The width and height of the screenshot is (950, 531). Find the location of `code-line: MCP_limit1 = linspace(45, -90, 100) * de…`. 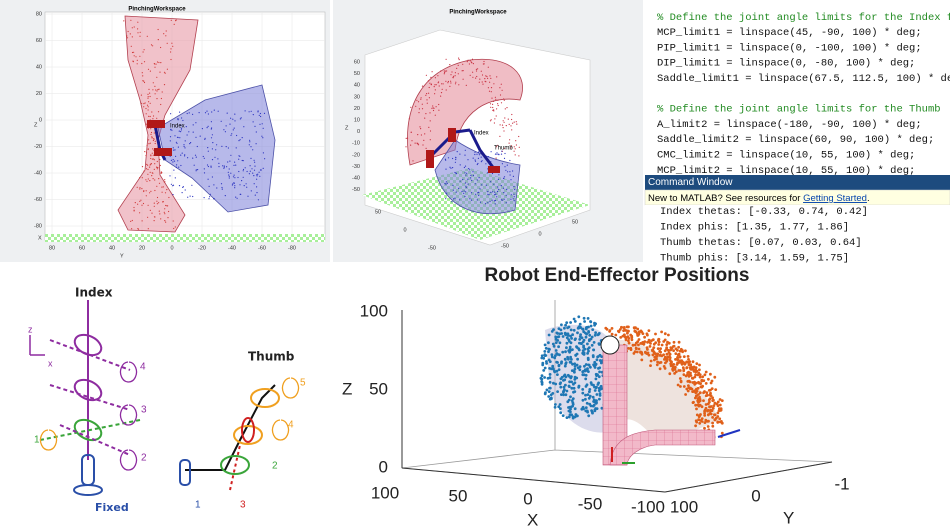

code-line: MCP_limit1 = linspace(45, -90, 100) * de… is located at coordinates (789, 33).